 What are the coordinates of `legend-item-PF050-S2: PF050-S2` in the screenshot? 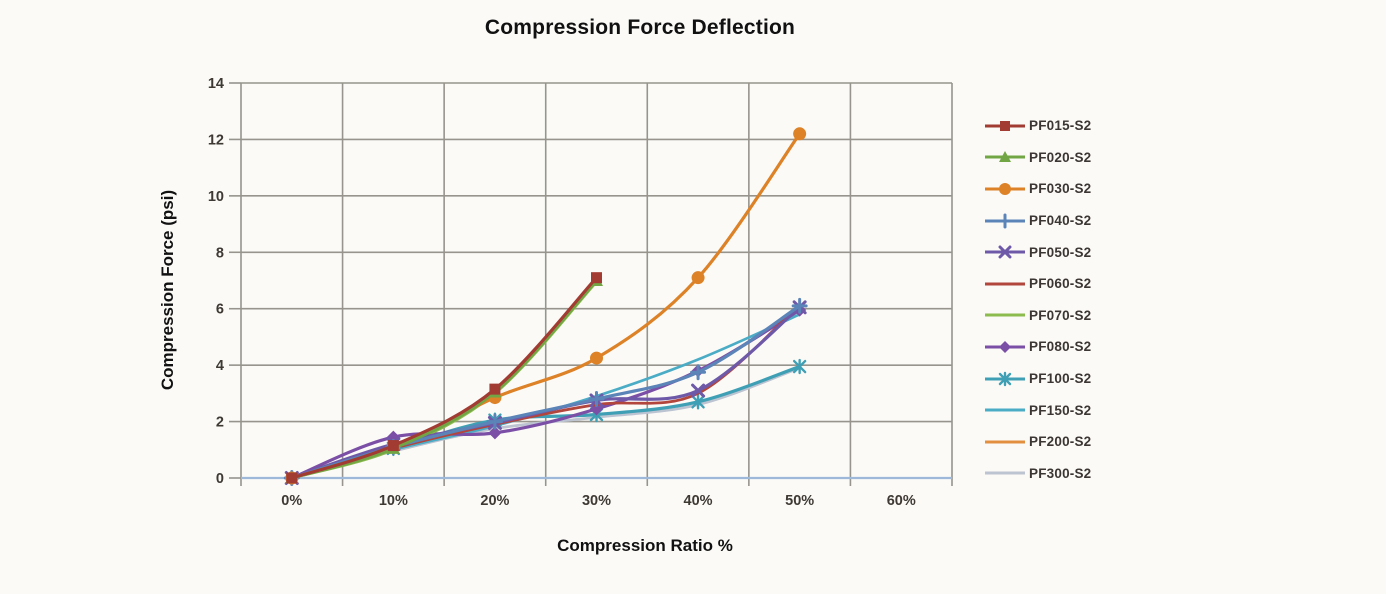 It's located at (1037, 252).